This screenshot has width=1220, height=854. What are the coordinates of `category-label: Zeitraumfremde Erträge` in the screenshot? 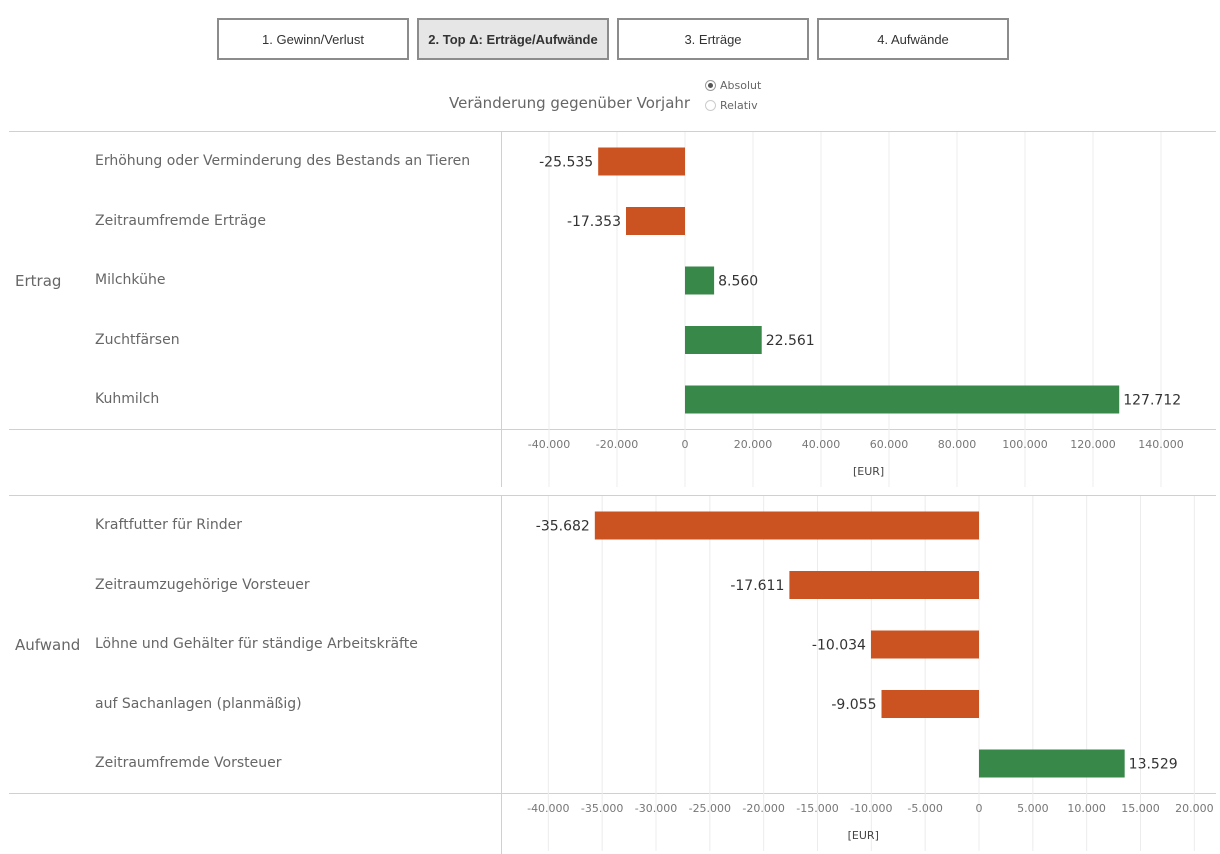 It's located at (180, 221).